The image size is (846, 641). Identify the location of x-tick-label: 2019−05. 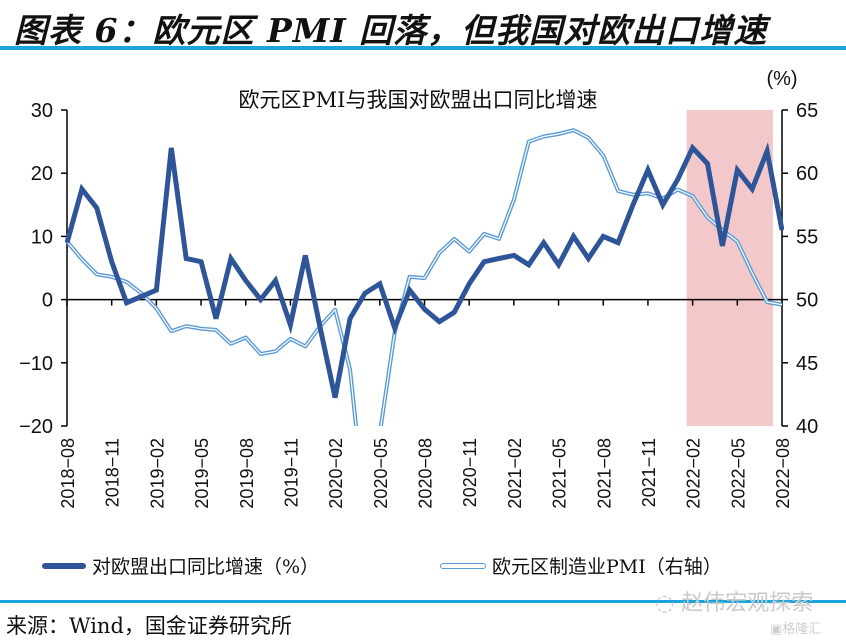
(202, 473).